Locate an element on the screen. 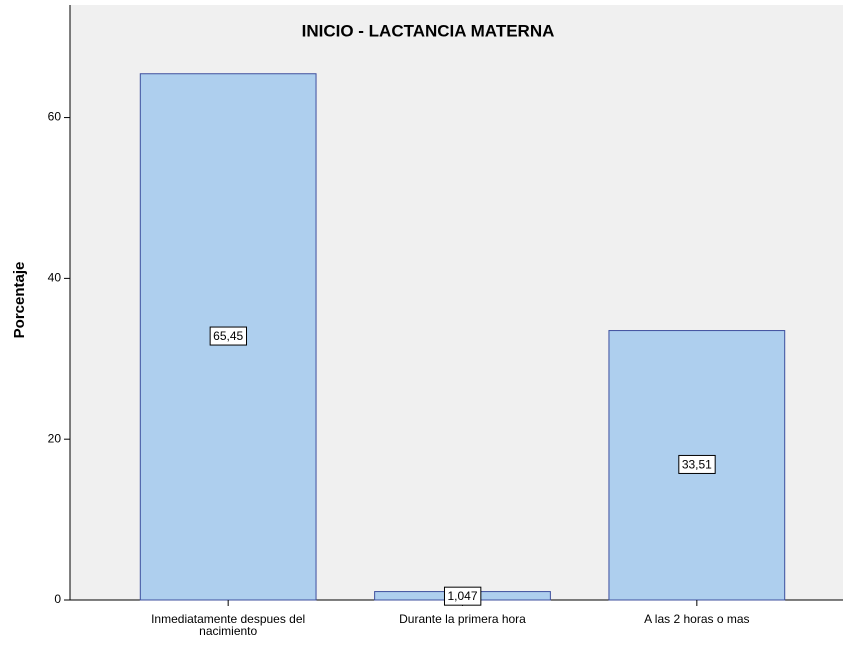  value-label: 1,047 is located at coordinates (462, 596).